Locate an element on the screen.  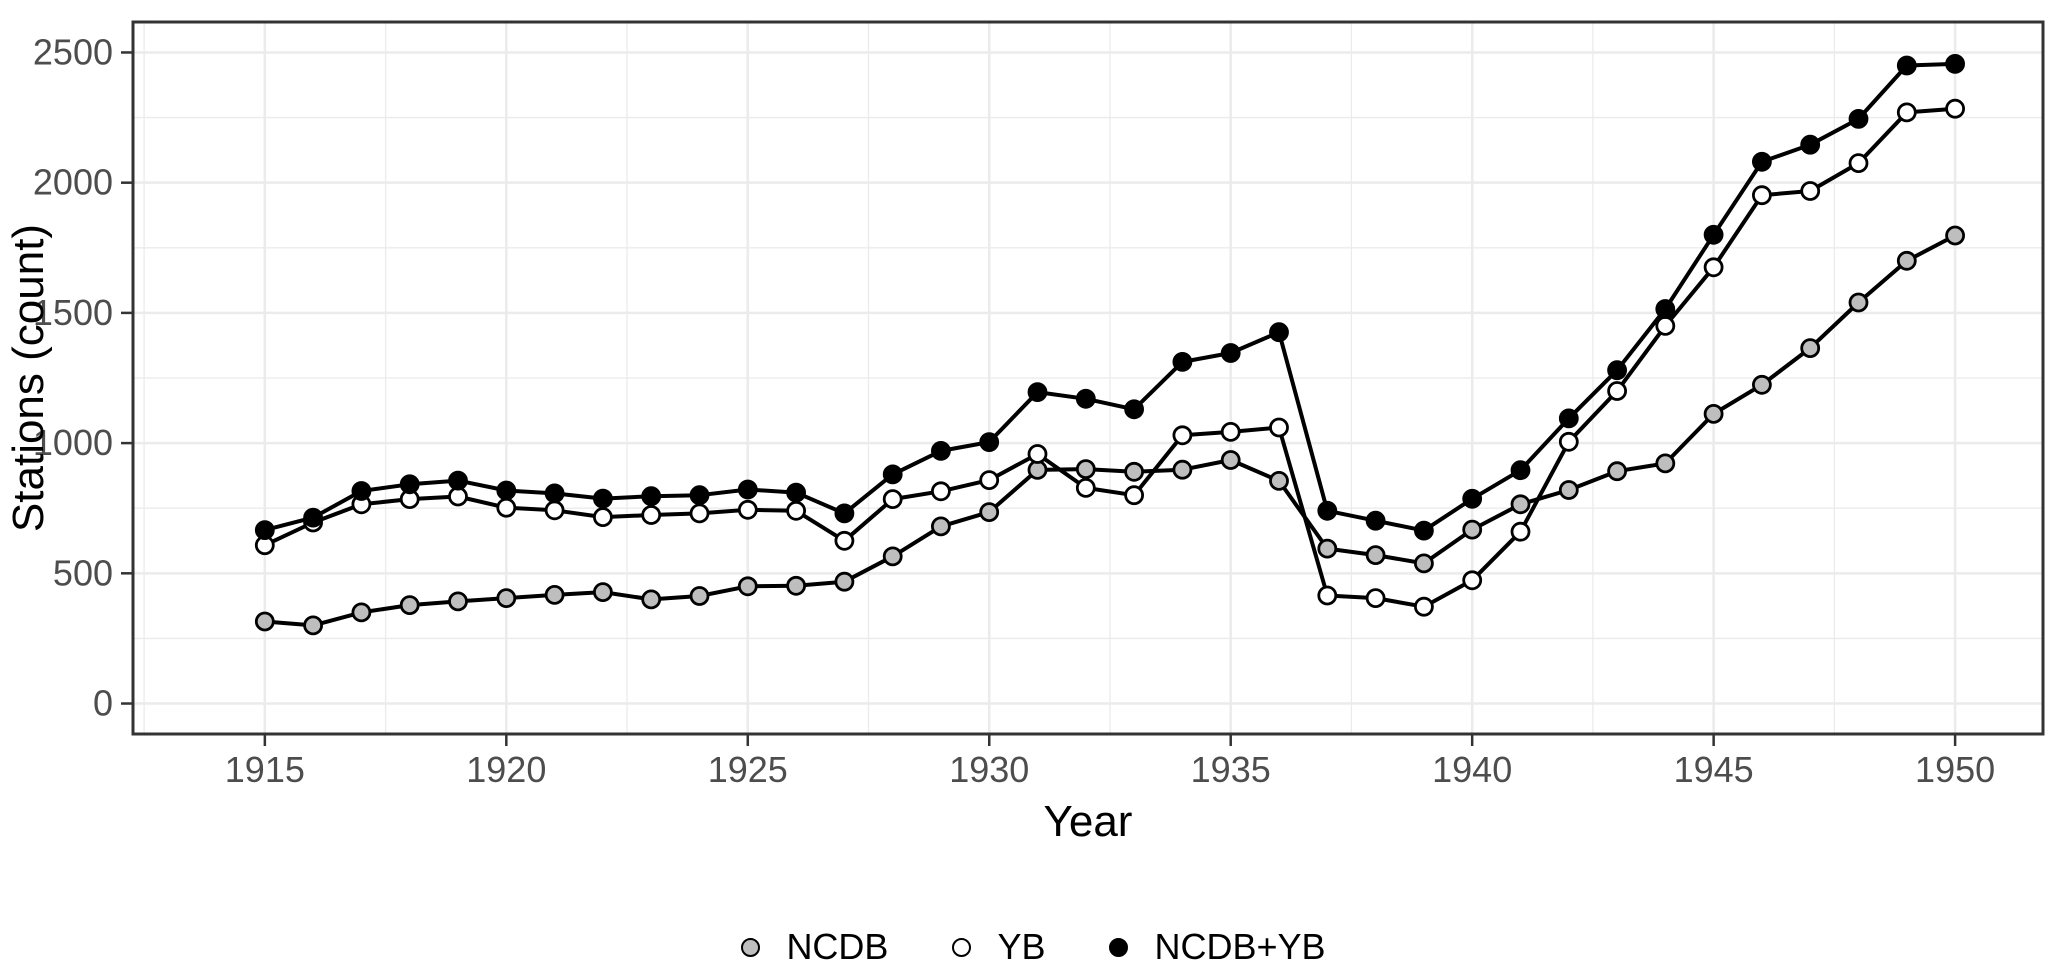
x-tick-label: 1925 is located at coordinates (748, 769).